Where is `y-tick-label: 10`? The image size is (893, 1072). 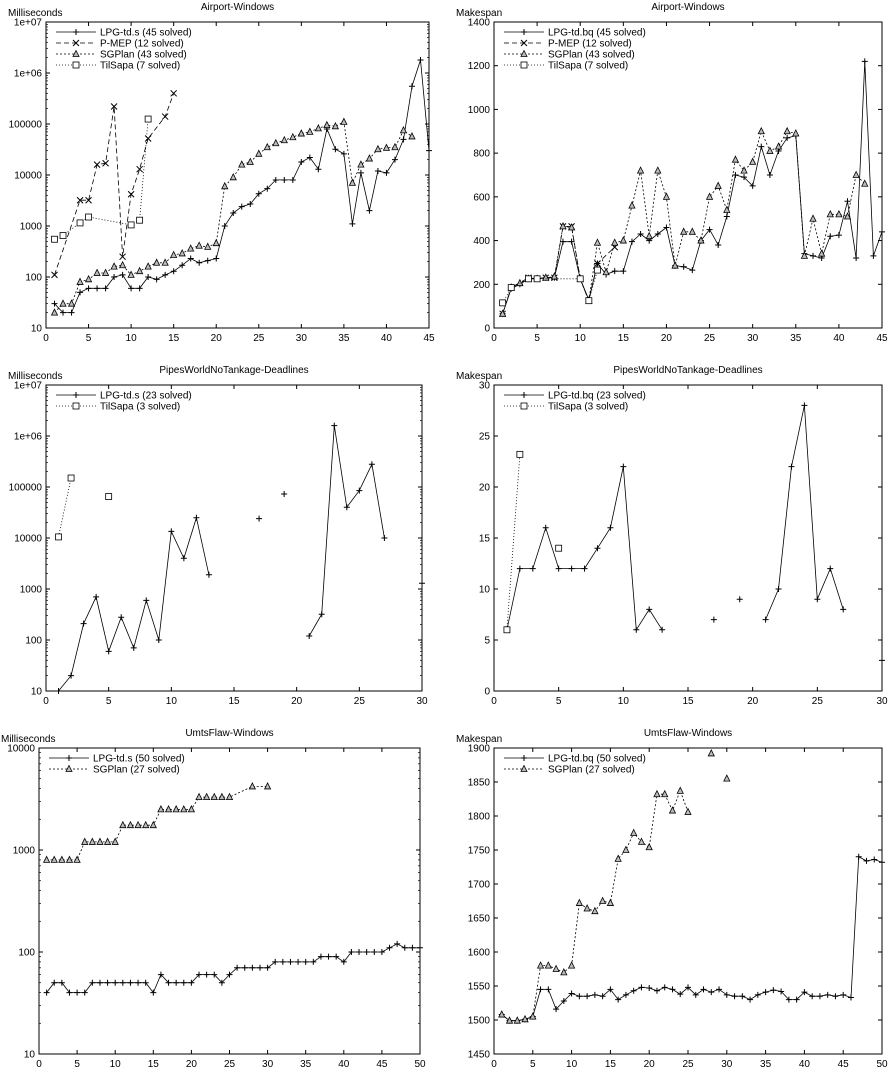
y-tick-label: 10 is located at coordinates (37, 329).